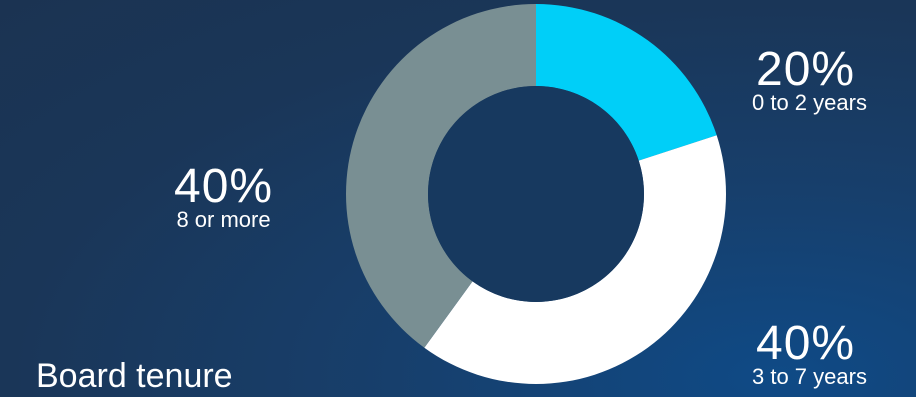 The height and width of the screenshot is (397, 916). I want to click on donut-slice-0-to-2-years, so click(626, 82).